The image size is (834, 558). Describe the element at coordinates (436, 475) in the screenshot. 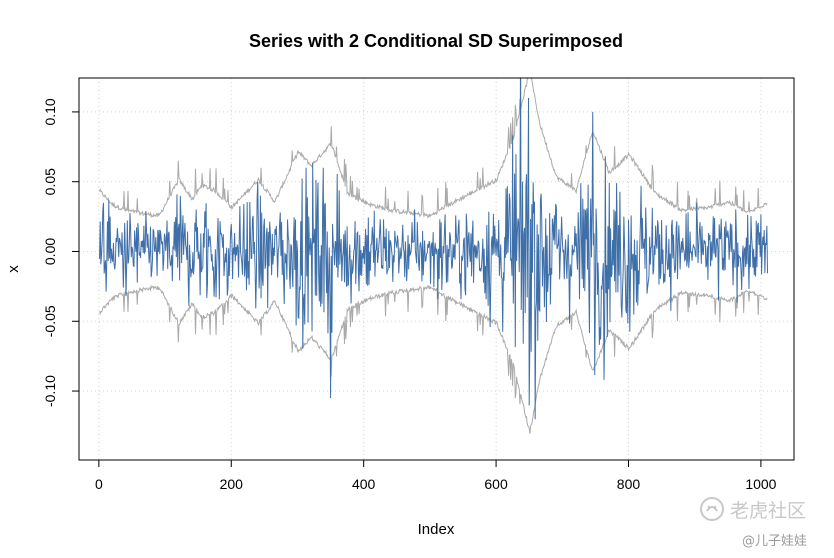

I see `x-axis: 0 200 400 600 800 1000` at that location.